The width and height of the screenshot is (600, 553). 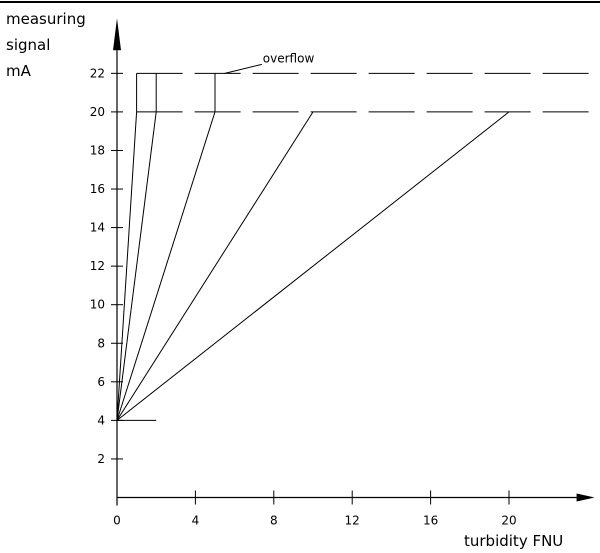 What do you see at coordinates (196, 521) in the screenshot?
I see `x-tick-label: 4` at bounding box center [196, 521].